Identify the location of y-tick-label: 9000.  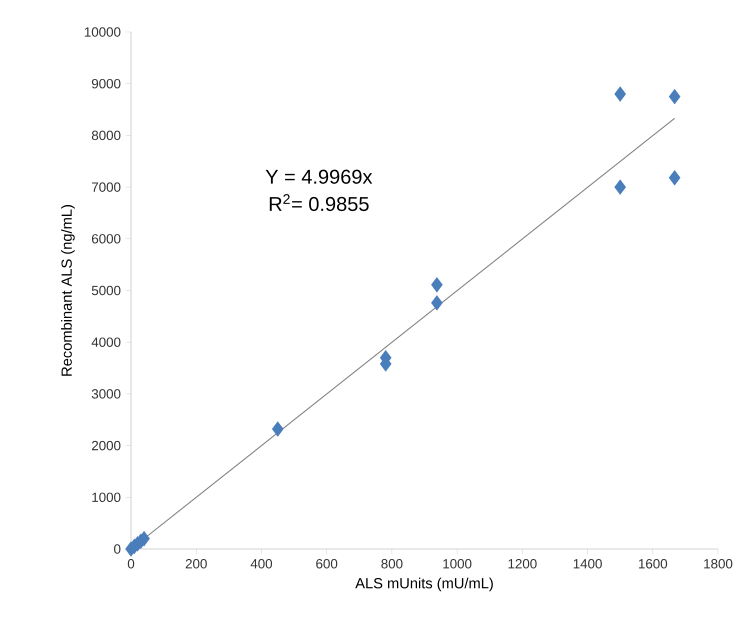
(106, 83).